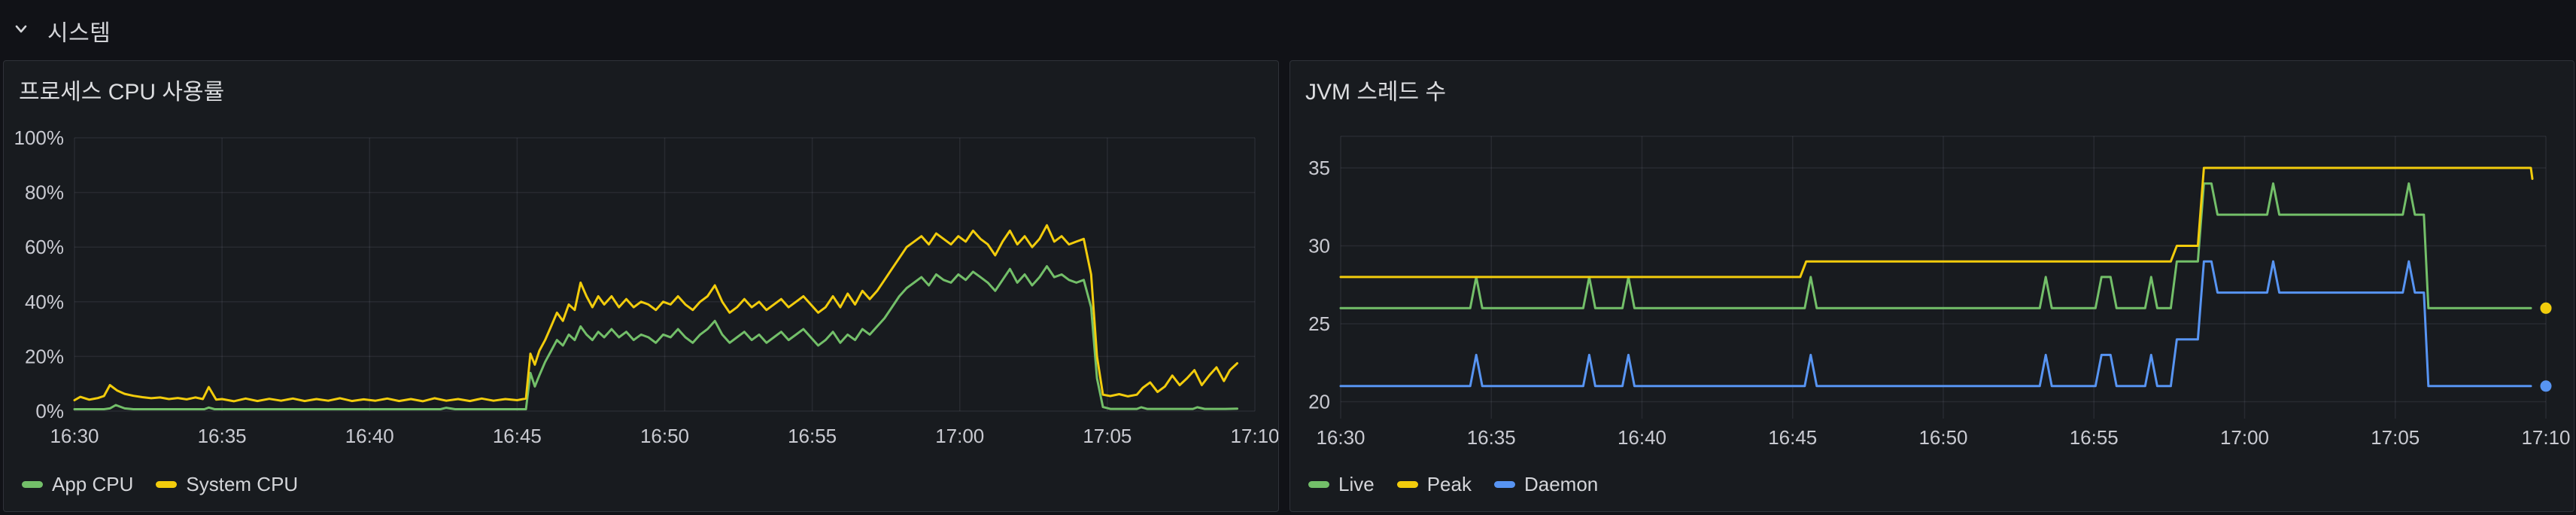  Describe the element at coordinates (45, 247) in the screenshot. I see `y-axis-tick-label: 60%` at that location.